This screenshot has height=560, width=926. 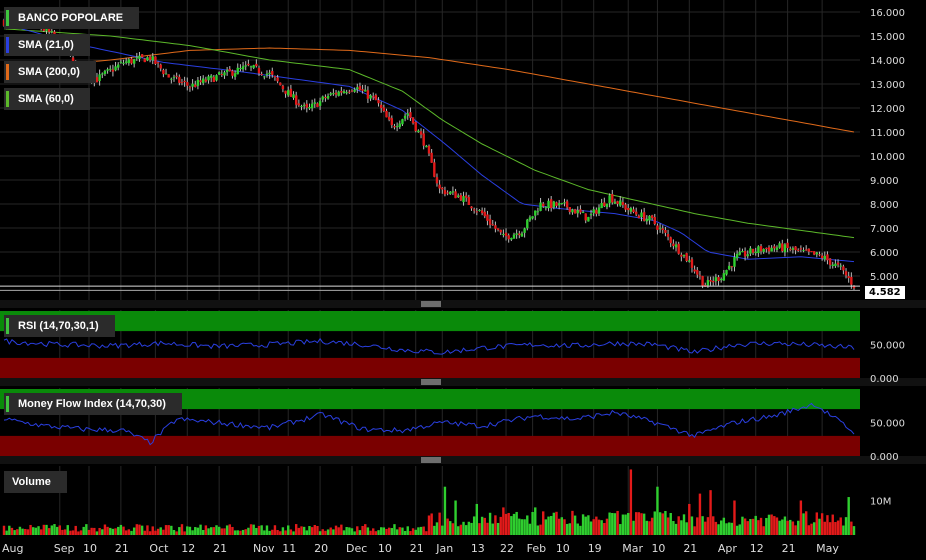 I want to click on x-tick-label: 21, so click(x=789, y=548).